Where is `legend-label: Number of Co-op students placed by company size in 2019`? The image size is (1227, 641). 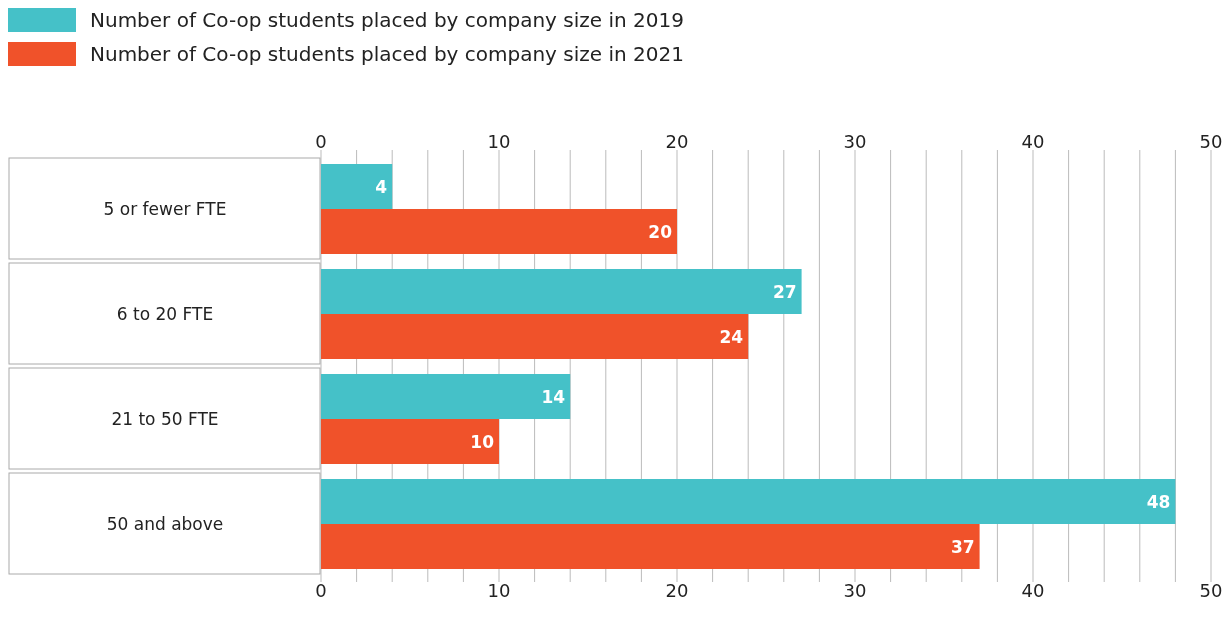
legend-label: Number of Co-op students placed by company size in 2019 is located at coordinates (387, 20).